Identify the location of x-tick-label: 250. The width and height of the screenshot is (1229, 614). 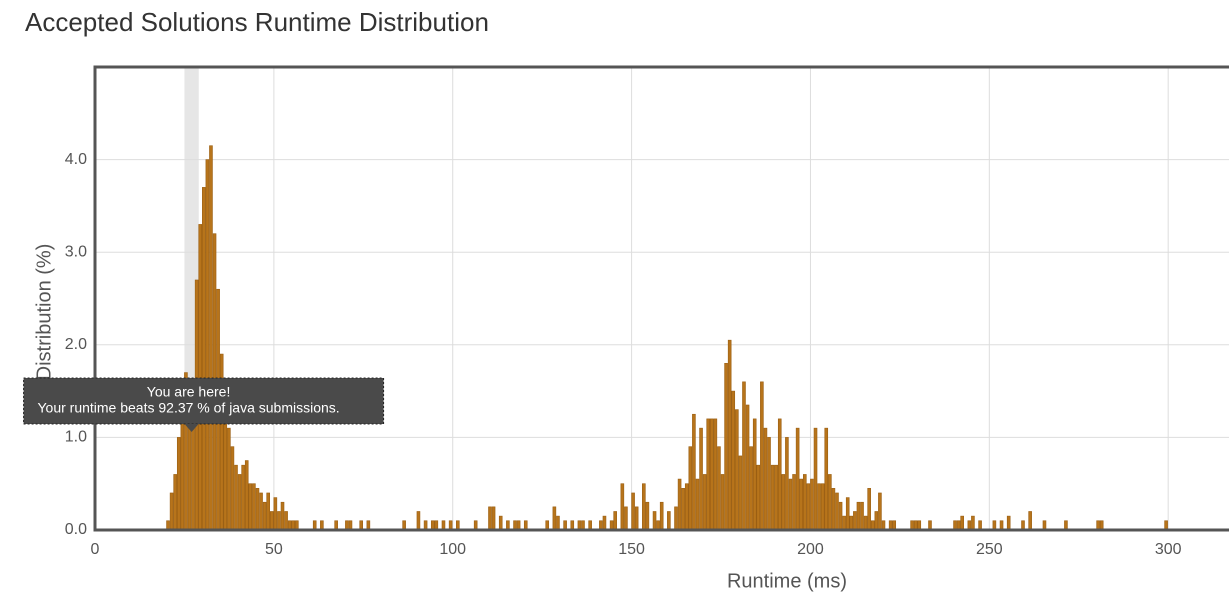
(989, 549).